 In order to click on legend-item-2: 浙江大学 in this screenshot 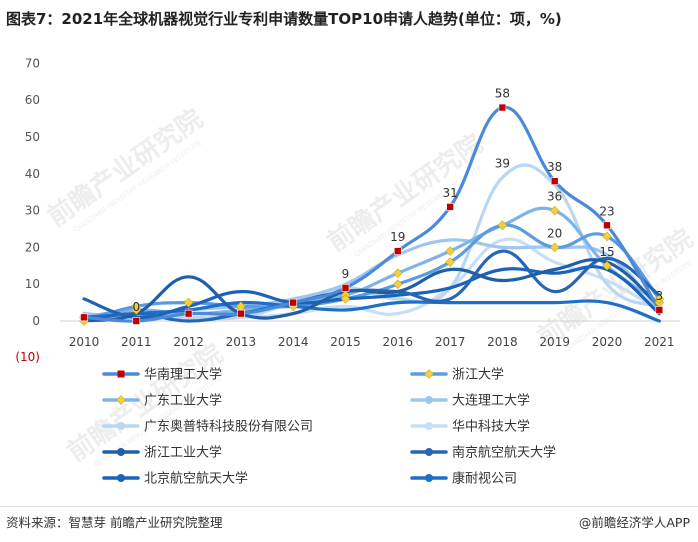, I will do `click(457, 375)`.